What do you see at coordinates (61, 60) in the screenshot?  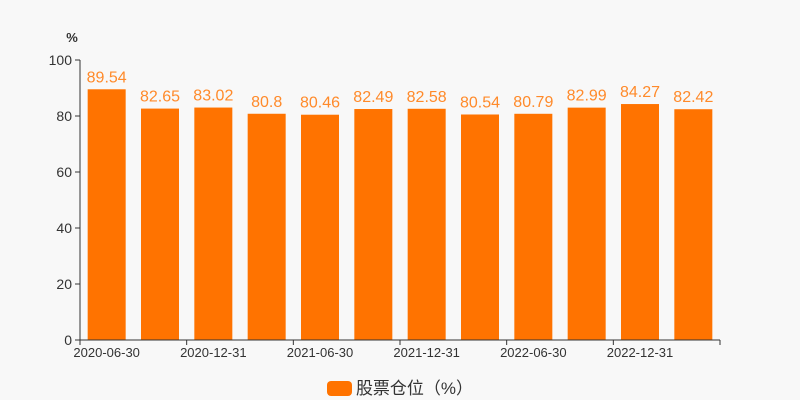 I see `y-tick-label: 100` at bounding box center [61, 60].